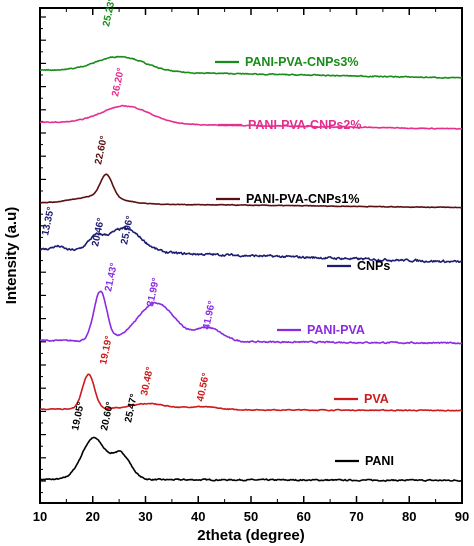 The image size is (474, 546). I want to click on legend-label: PANI-PVA-CNPs3%, so click(301, 62).